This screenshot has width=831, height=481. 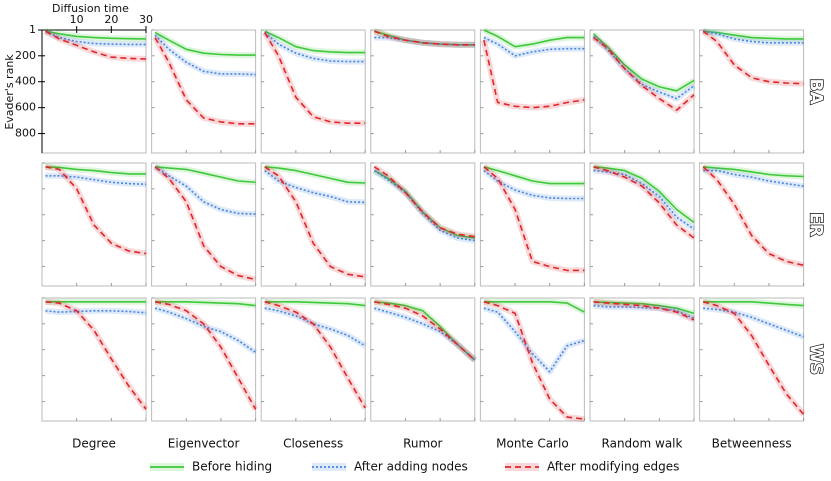 What do you see at coordinates (25, 133) in the screenshot?
I see `y-tick-label: 800` at bounding box center [25, 133].